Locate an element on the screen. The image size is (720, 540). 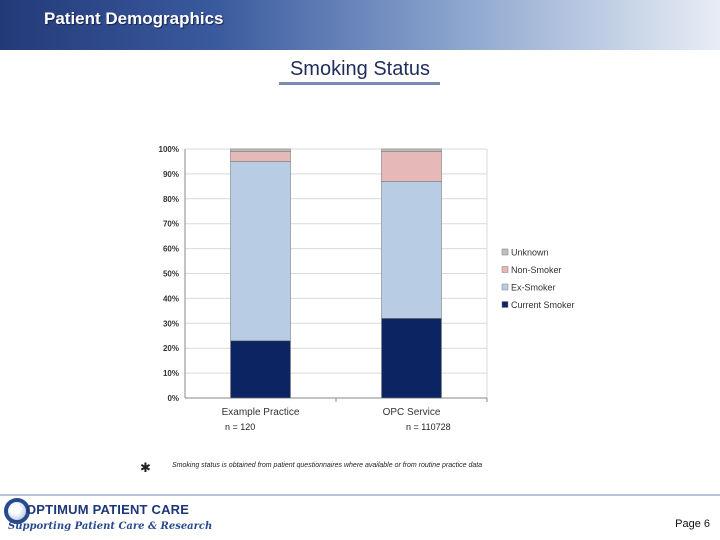
legend-label: Ex-Smoker is located at coordinates (533, 288).